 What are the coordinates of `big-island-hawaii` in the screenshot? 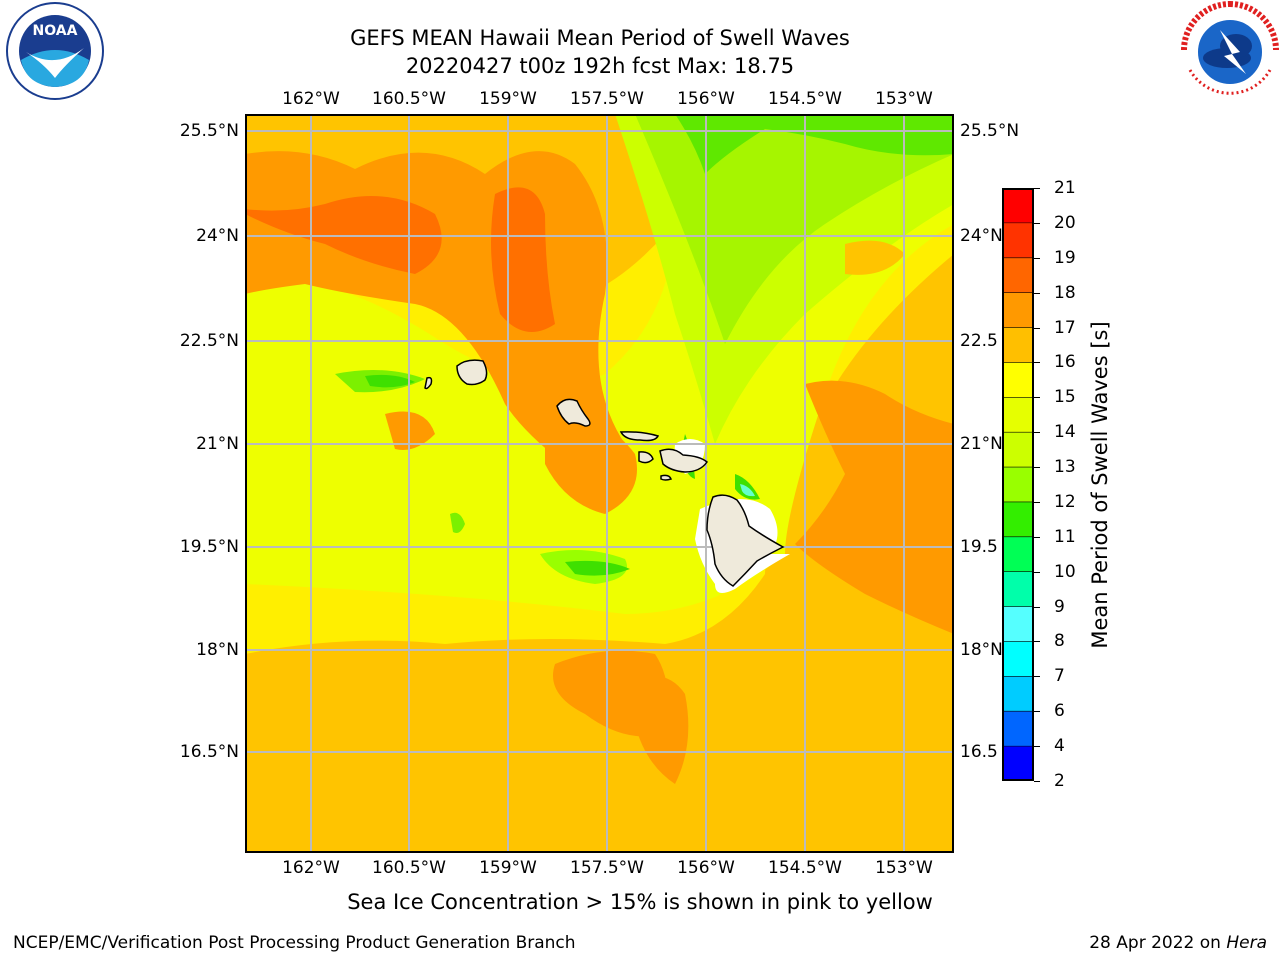 It's located at (745, 540).